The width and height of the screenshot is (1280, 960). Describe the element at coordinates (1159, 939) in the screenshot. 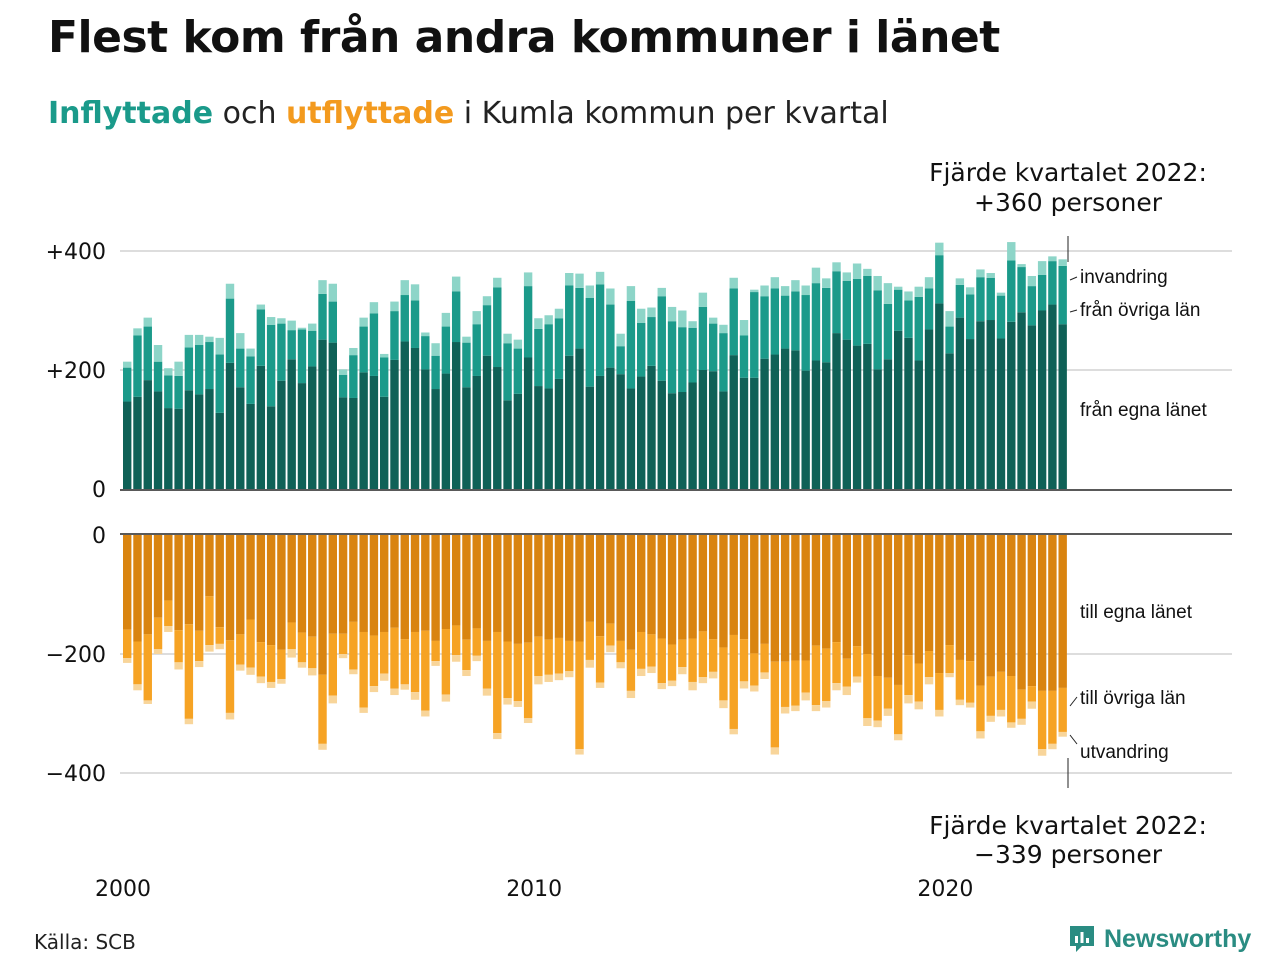

I see `brand-logo: Newsworthy` at that location.